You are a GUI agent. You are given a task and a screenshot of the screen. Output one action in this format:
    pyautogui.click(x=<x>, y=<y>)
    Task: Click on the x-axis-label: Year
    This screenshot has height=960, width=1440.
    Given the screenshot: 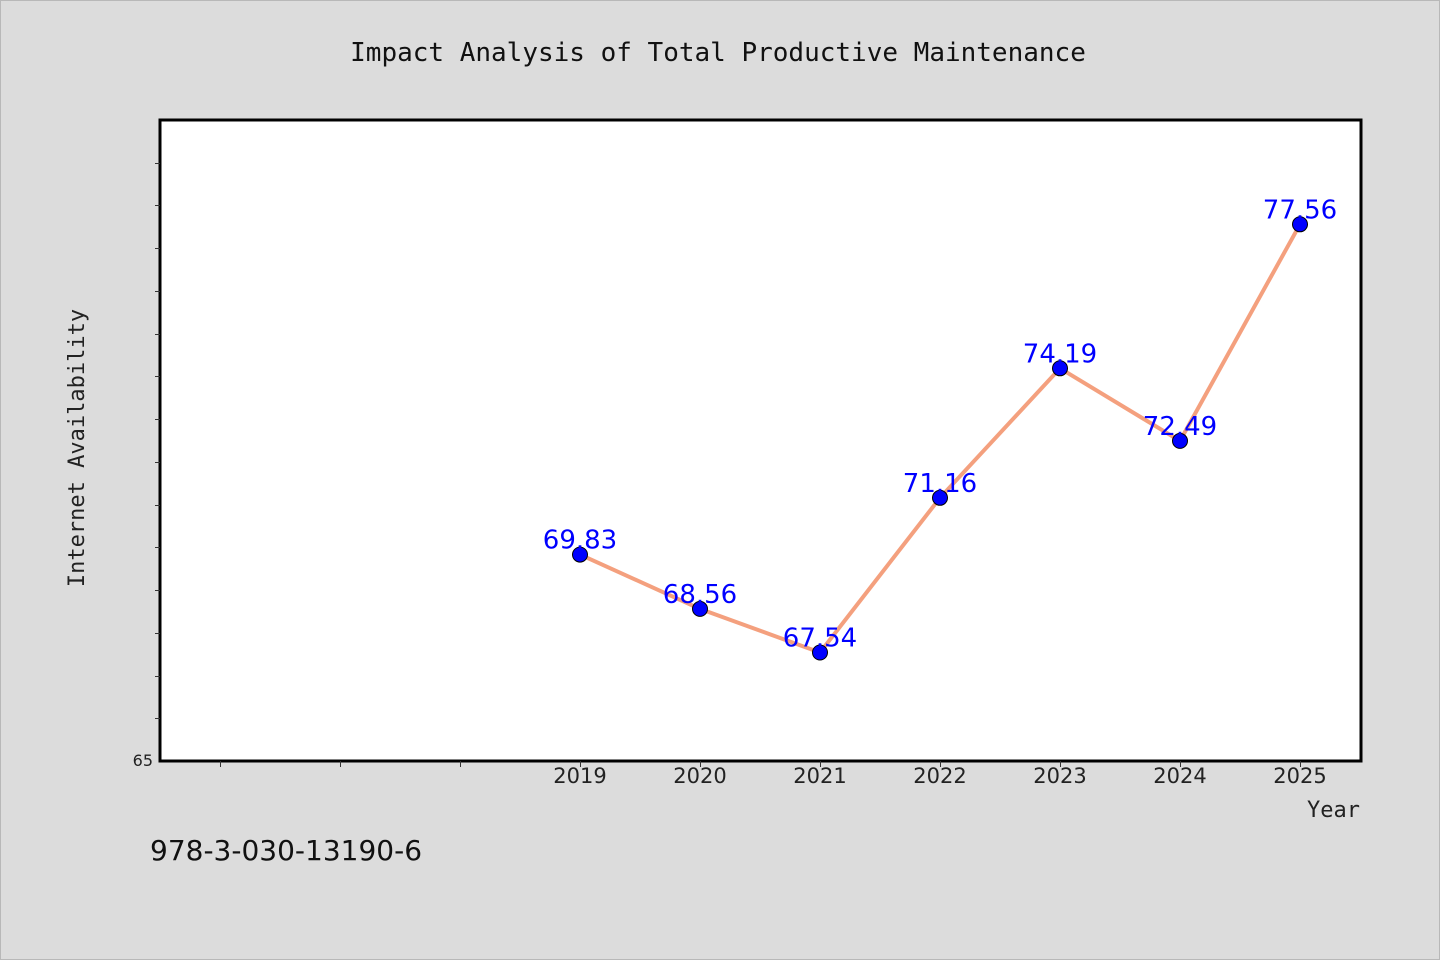 What is the action you would take?
    pyautogui.click(x=1333, y=810)
    